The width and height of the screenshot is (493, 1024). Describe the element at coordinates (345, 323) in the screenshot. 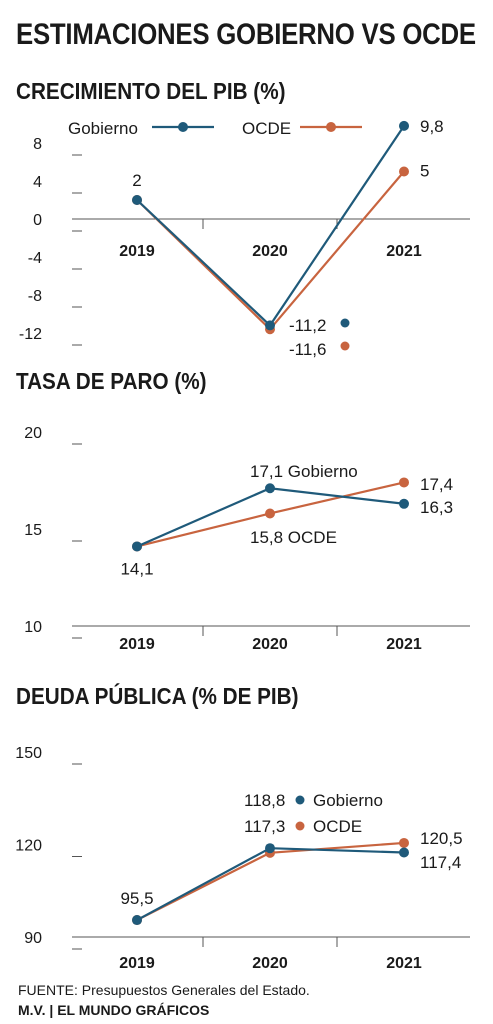

I see `marker-pib-gob-2020` at that location.